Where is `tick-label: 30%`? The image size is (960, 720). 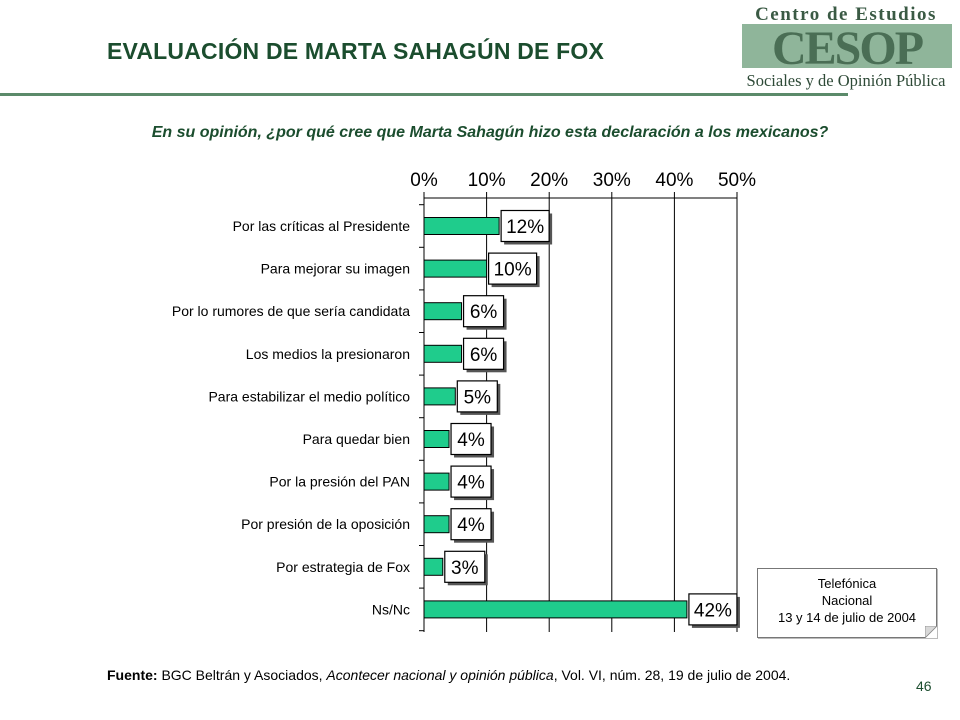
tick-label: 30% is located at coordinates (612, 180).